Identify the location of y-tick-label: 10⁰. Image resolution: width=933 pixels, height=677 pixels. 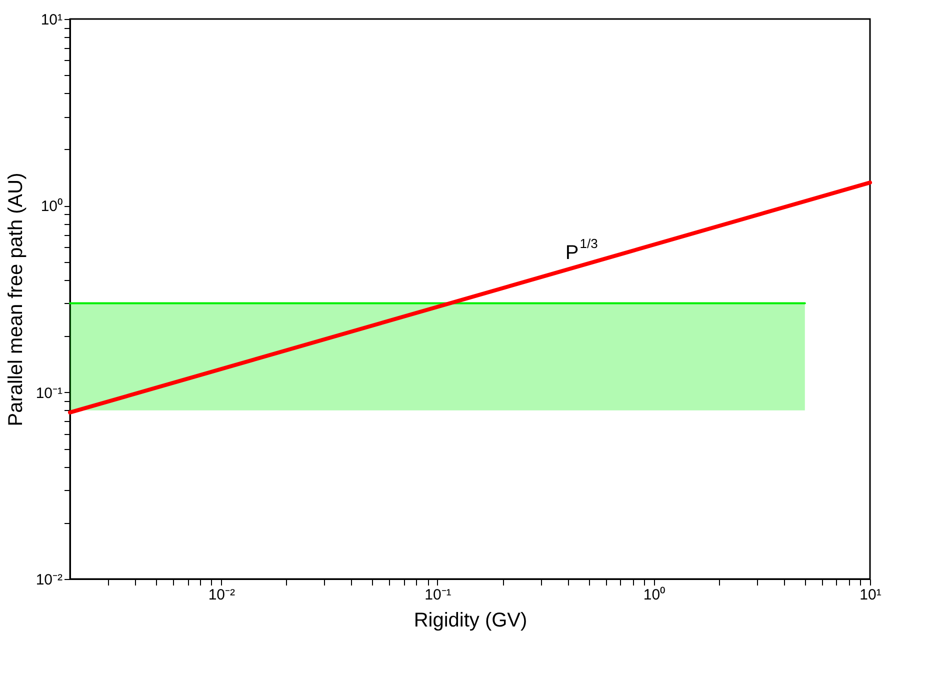
(51, 207).